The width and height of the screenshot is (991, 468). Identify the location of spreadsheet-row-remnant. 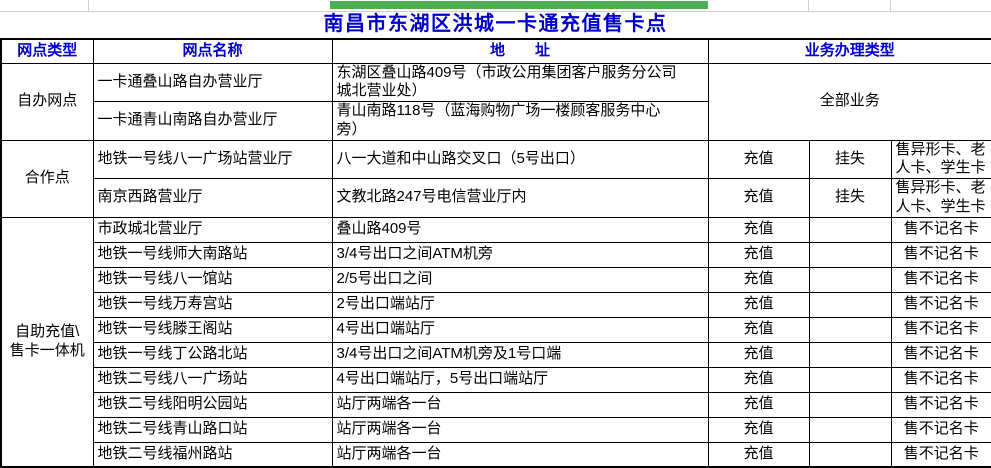
(495, 6).